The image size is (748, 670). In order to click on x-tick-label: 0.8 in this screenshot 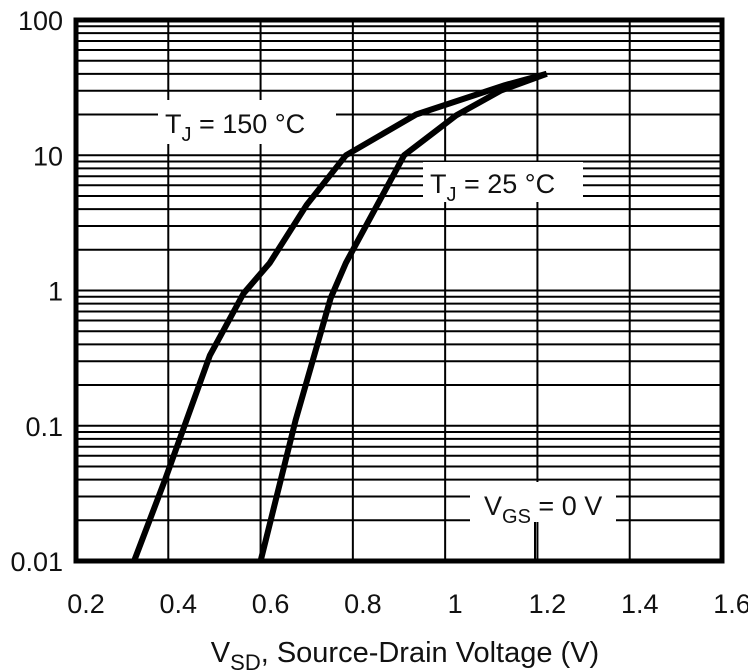, I will do `click(363, 604)`.